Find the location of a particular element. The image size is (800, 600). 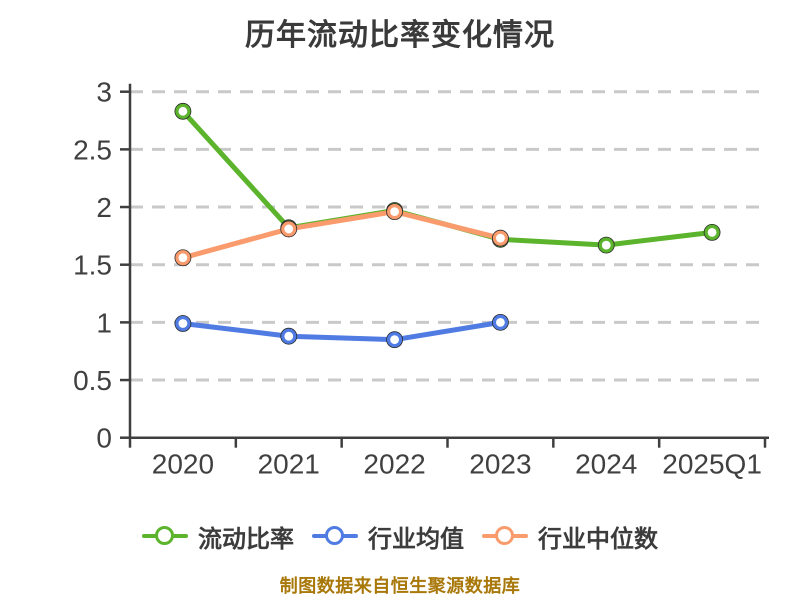

y-tick-label: 0 is located at coordinates (104, 438).